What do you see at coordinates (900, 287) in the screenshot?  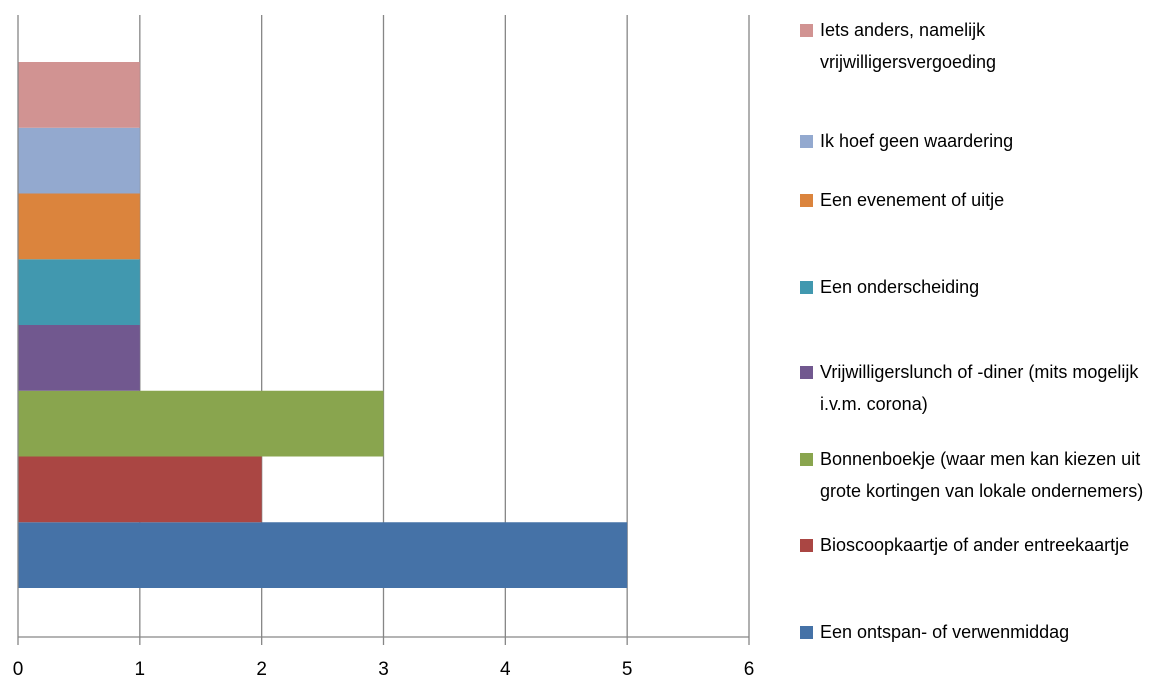 I see `legend-label: Een onderscheiding` at bounding box center [900, 287].